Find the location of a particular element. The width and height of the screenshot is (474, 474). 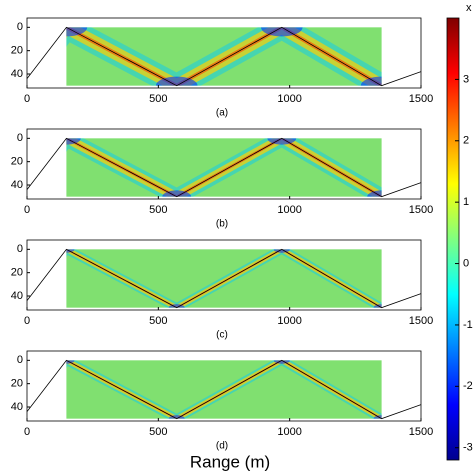

panel-label: (d) is located at coordinates (222, 446).